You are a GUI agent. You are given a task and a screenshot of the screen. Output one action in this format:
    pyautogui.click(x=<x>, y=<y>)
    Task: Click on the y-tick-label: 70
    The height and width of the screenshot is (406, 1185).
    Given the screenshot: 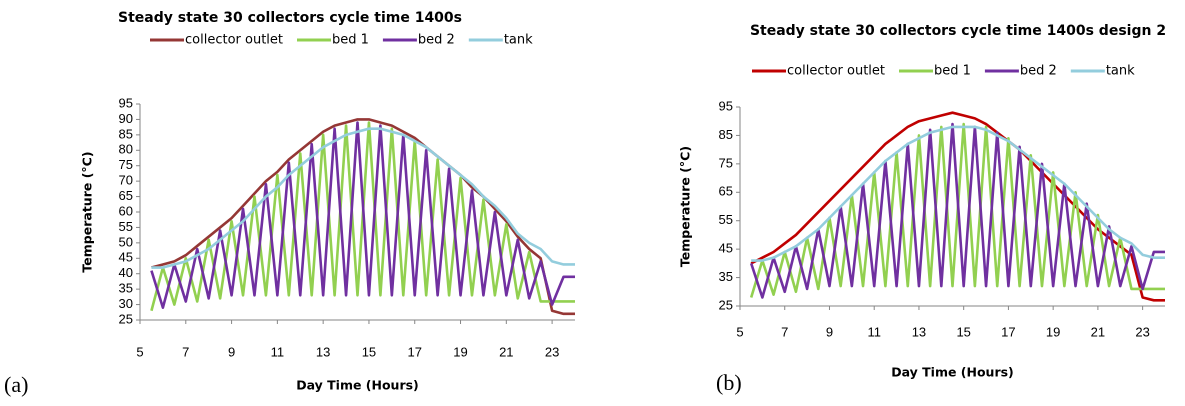 What is the action you would take?
    pyautogui.click(x=126, y=180)
    